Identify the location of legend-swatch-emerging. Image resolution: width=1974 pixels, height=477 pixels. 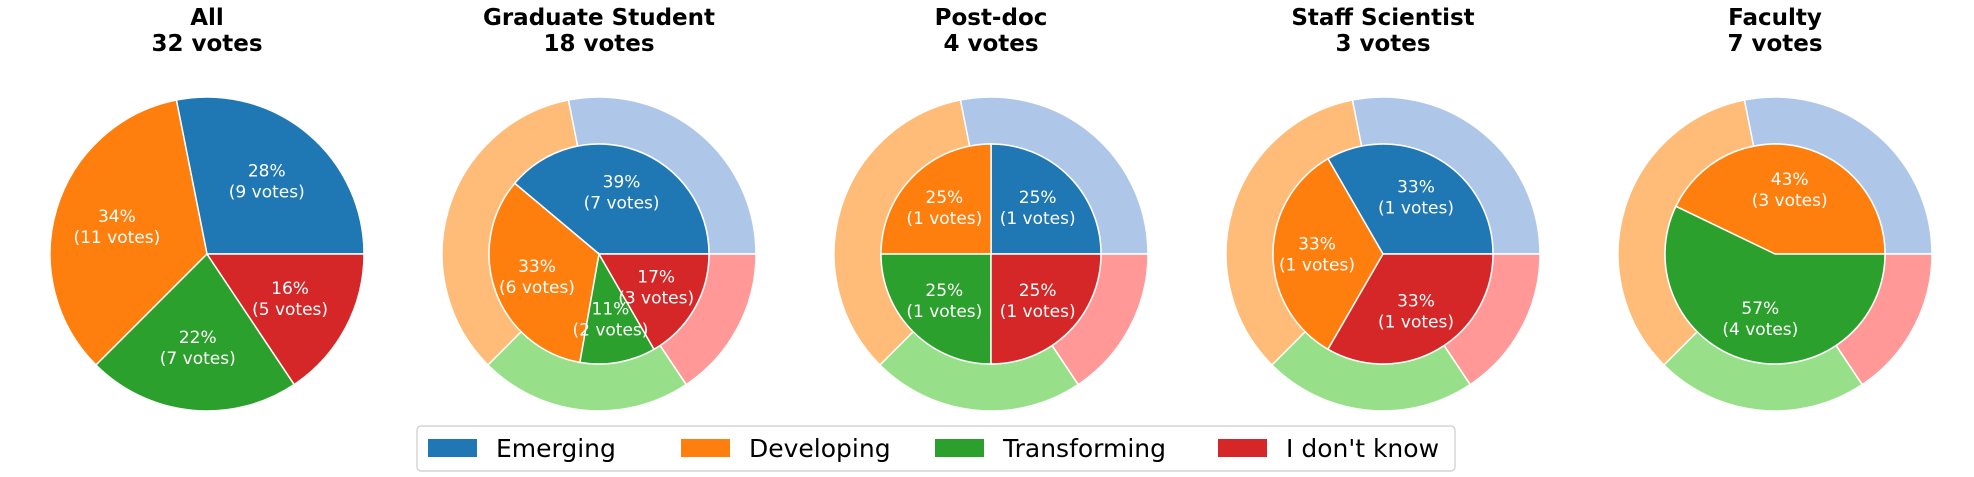
(452, 448).